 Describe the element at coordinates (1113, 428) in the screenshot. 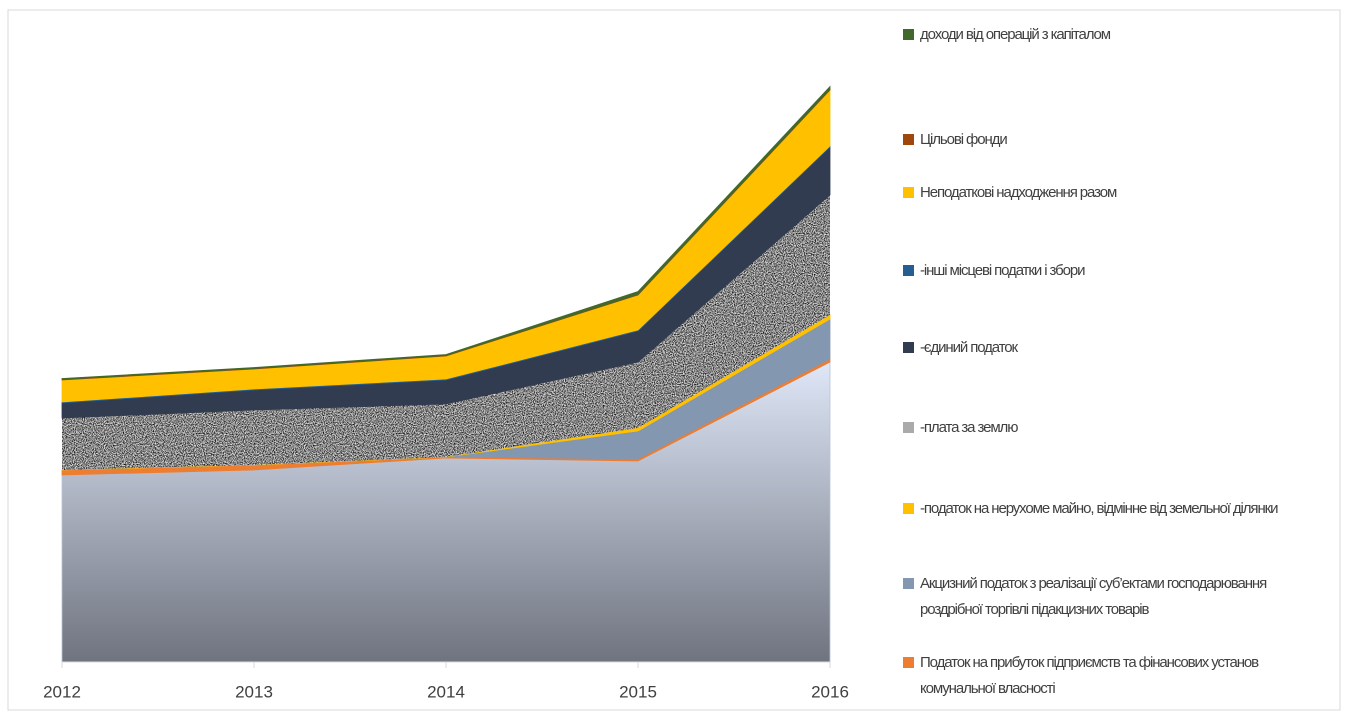

I see `legend-entry: -плата за землю` at that location.